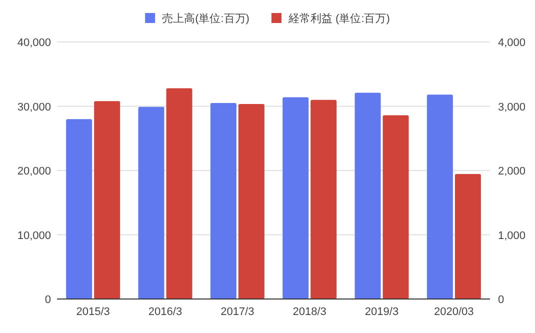  I want to click on y2-tick-label: 0, so click(501, 300).